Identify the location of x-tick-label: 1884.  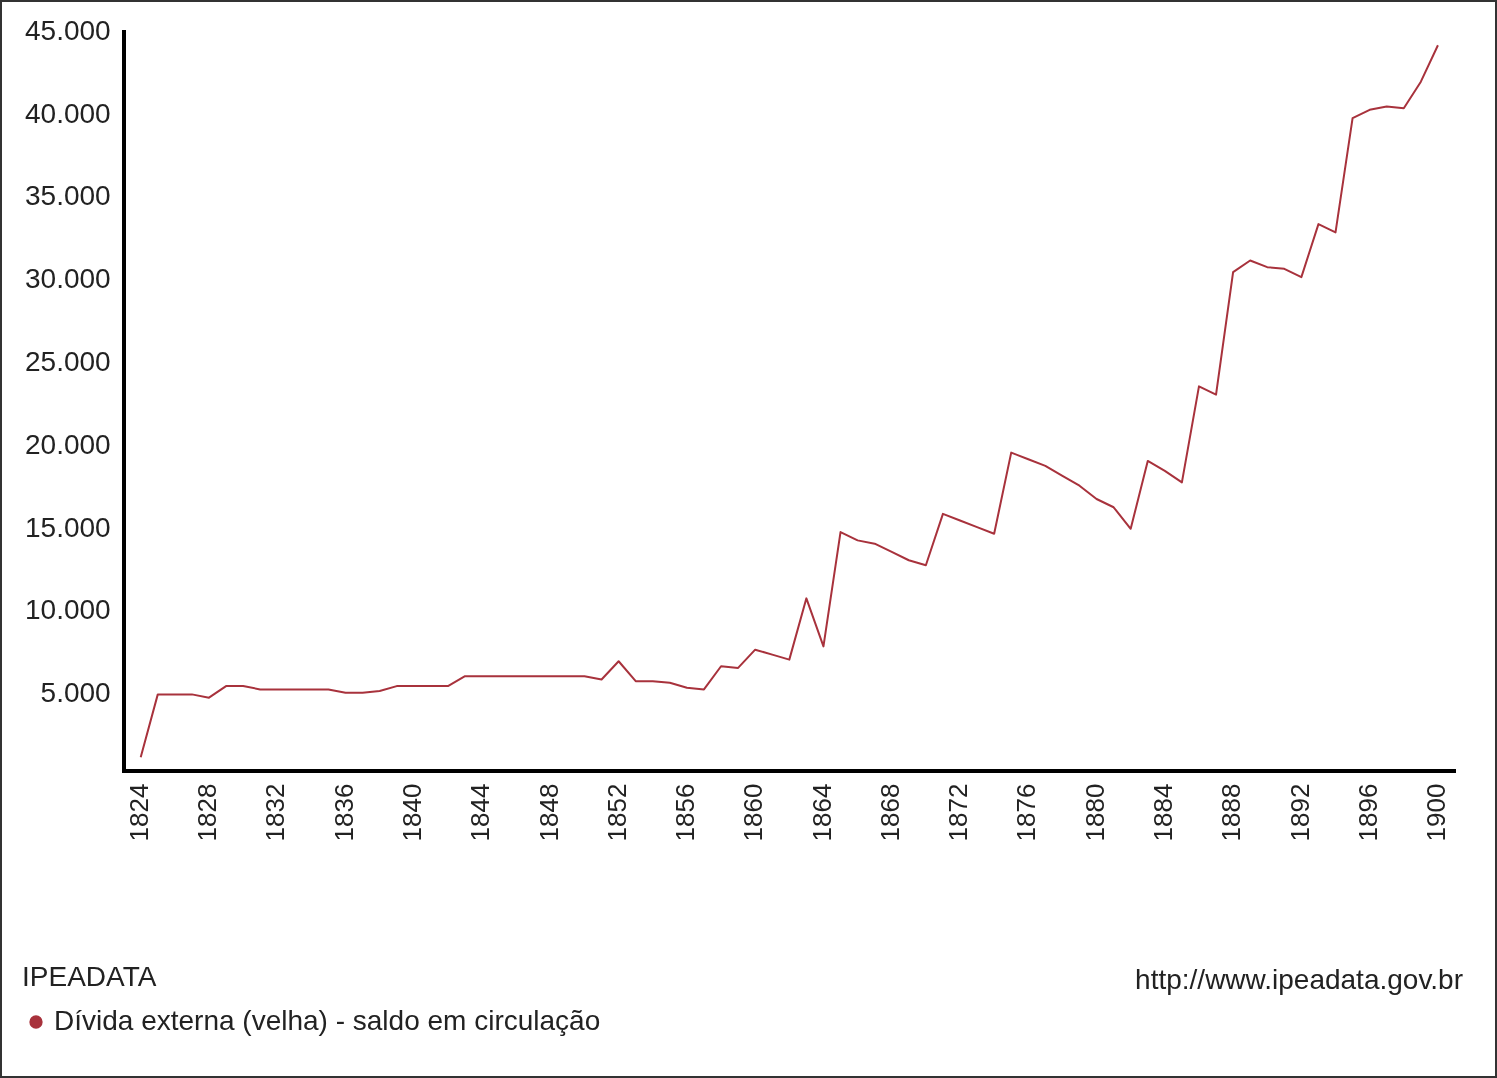
(1163, 812).